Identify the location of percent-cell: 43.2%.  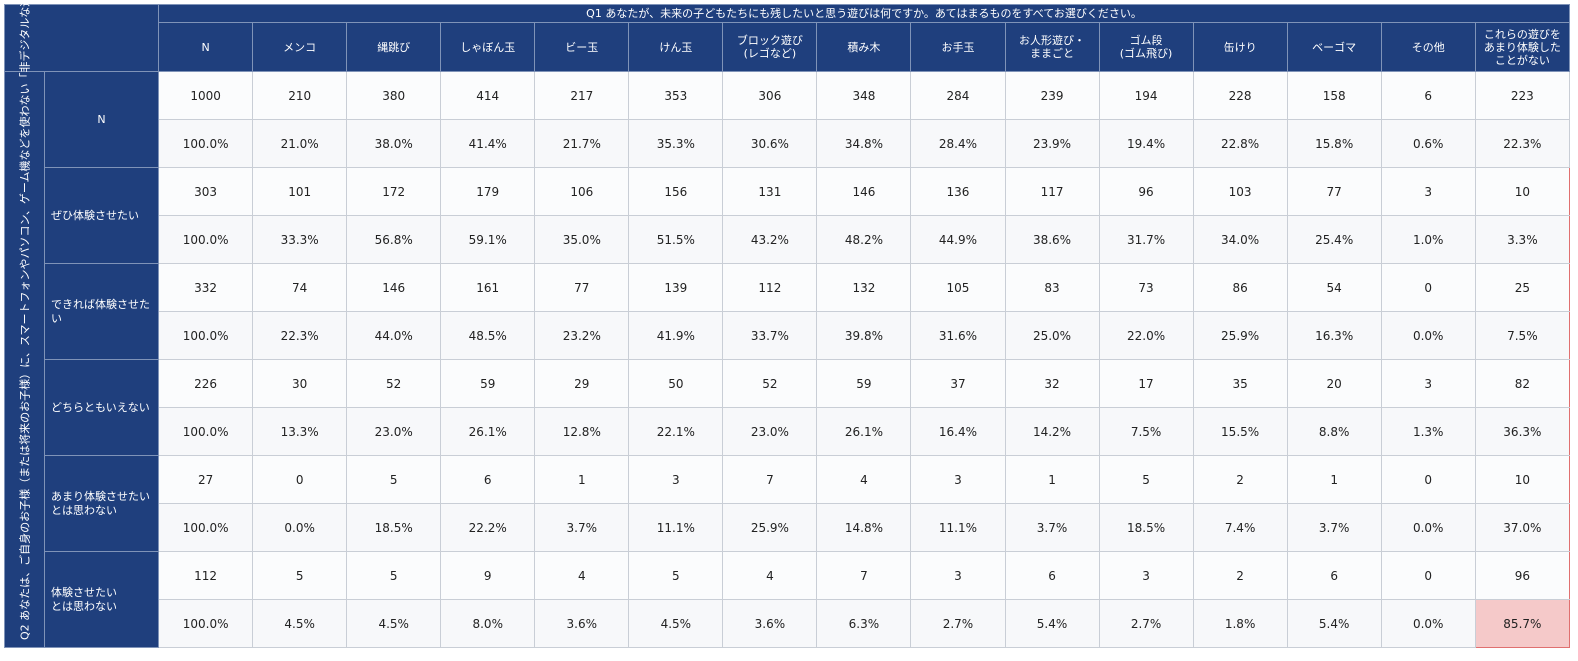
(770, 239).